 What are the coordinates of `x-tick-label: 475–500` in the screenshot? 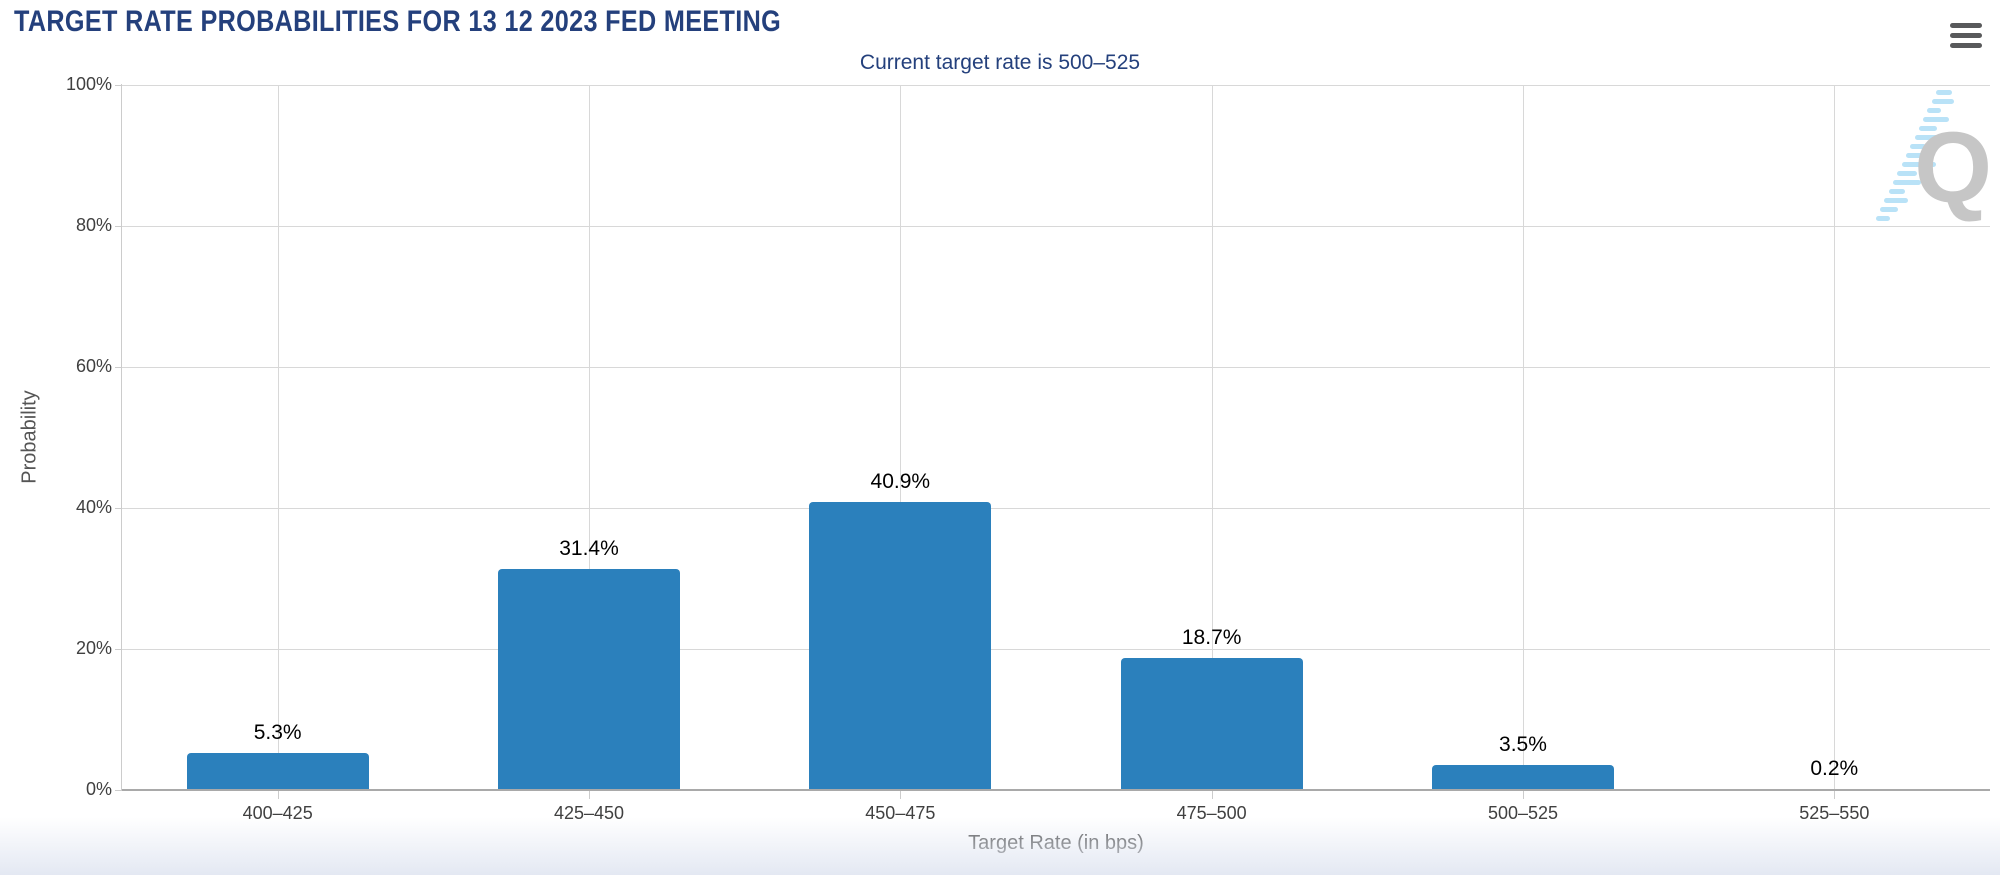 It's located at (1211, 813).